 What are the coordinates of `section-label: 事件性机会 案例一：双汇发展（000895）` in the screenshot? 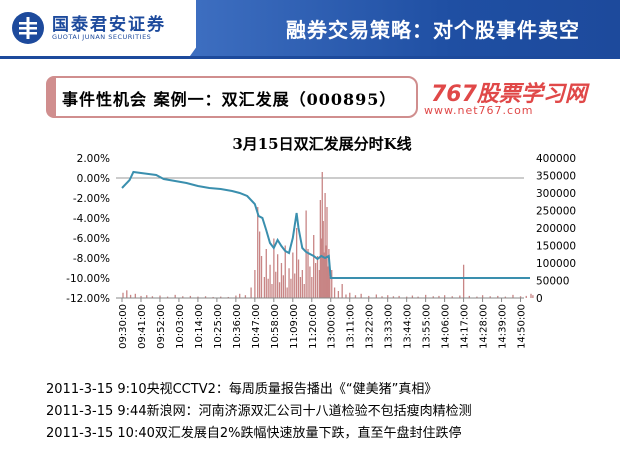 It's located at (229, 99).